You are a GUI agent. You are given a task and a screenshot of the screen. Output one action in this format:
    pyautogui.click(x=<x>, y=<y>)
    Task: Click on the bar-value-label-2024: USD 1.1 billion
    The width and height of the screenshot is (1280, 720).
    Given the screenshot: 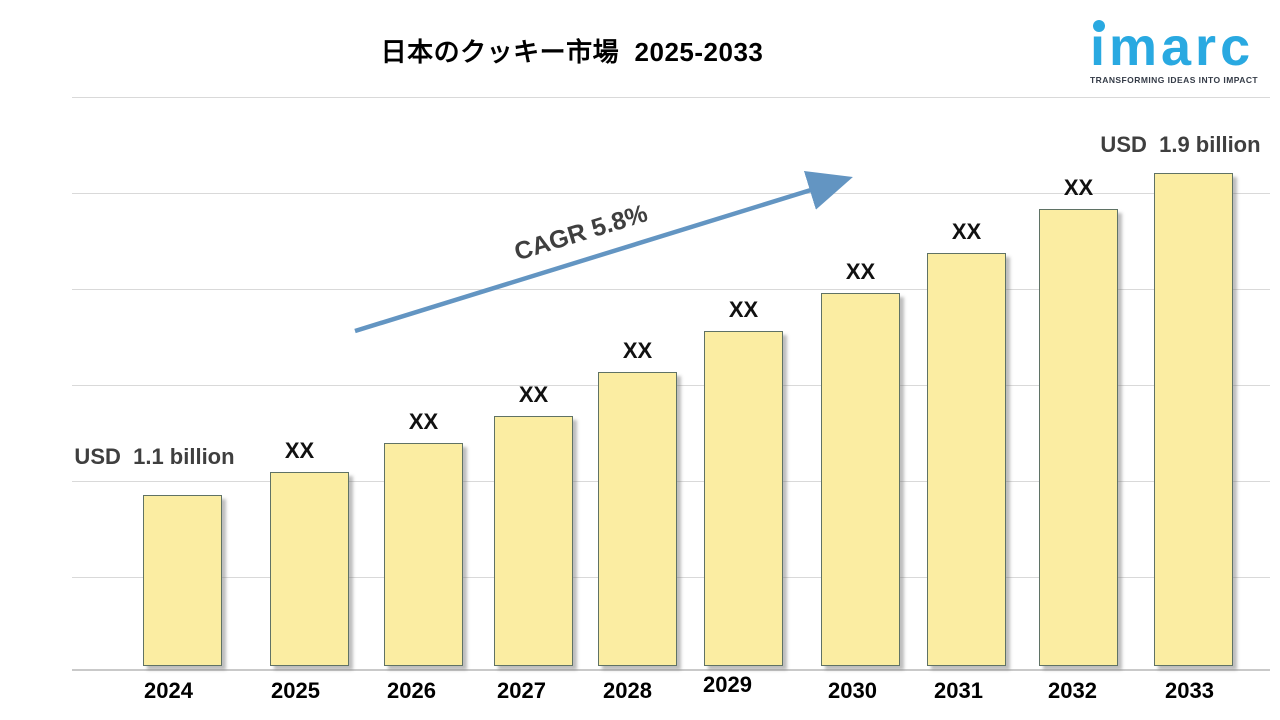 What is the action you would take?
    pyautogui.click(x=154, y=456)
    